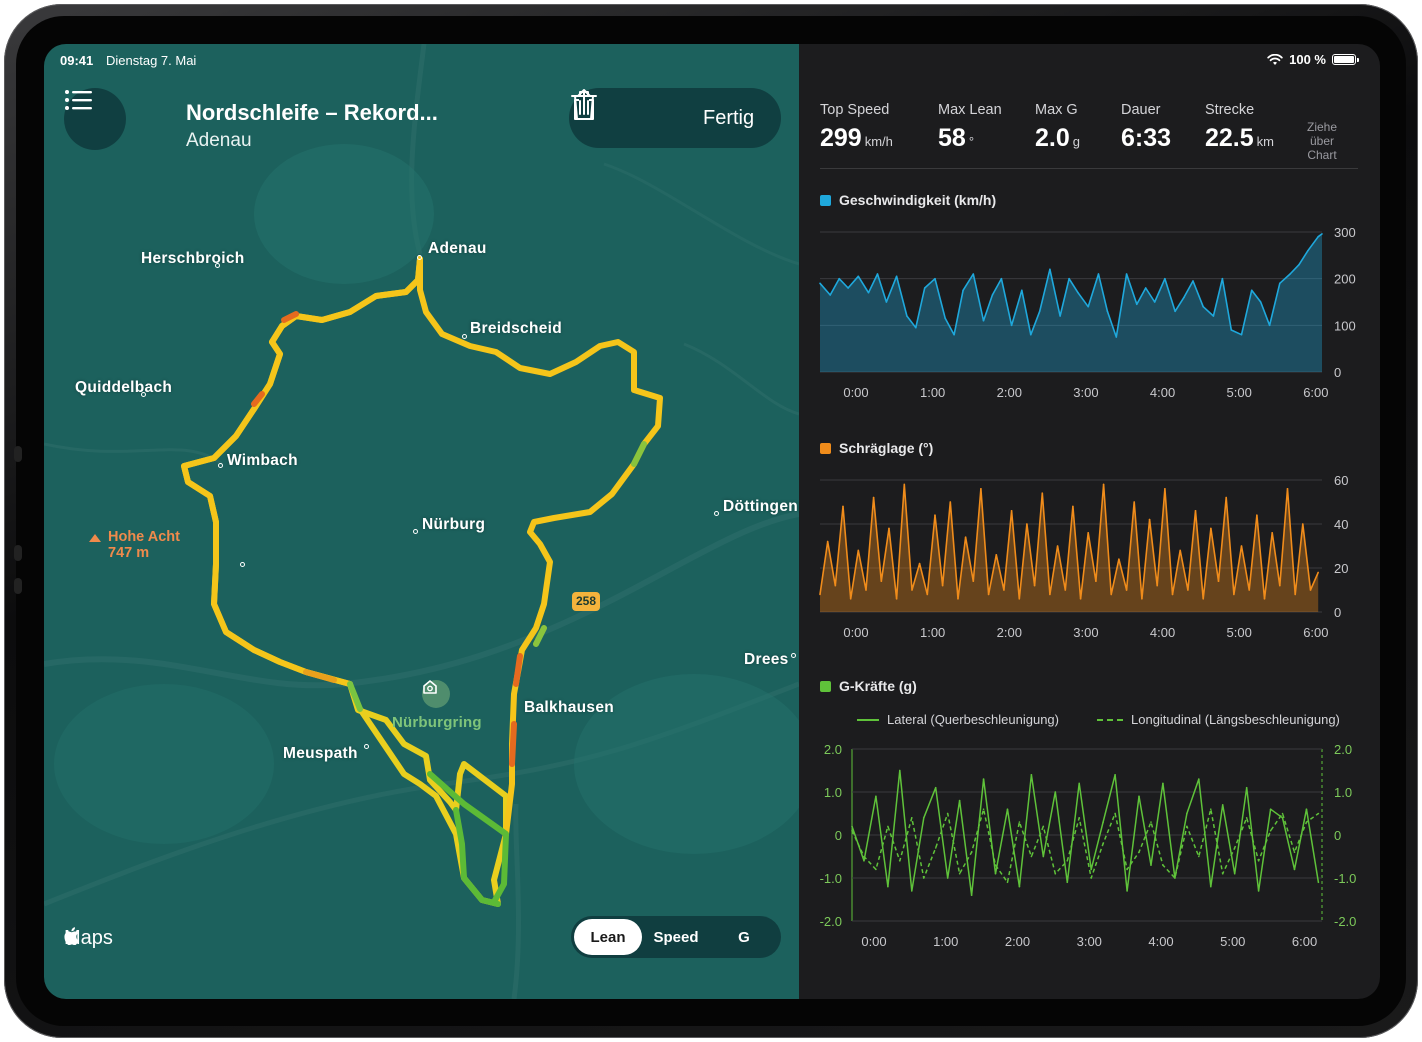  Describe the element at coordinates (970, 127) in the screenshot. I see `stat-max-lean: Max Lean 58 °` at that location.